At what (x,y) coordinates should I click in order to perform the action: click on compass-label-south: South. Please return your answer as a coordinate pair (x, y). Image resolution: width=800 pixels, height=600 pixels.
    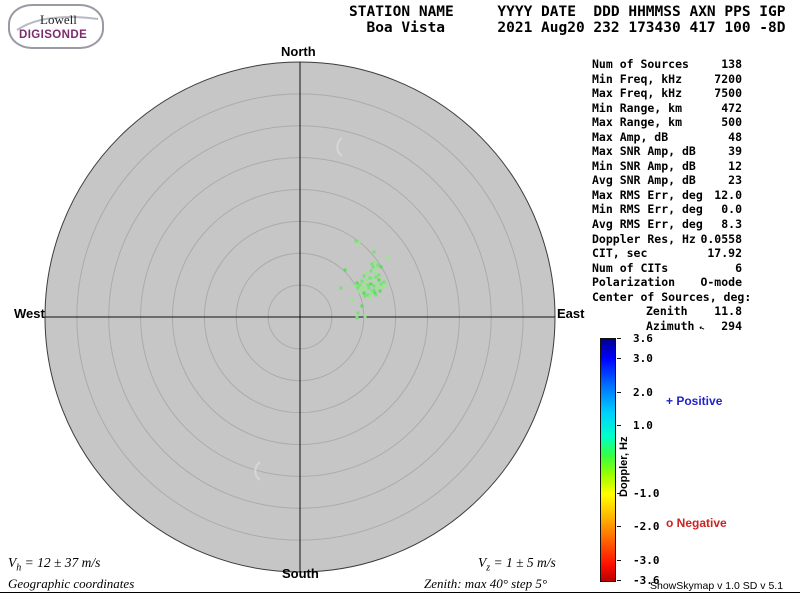
    Looking at the image, I should click on (300, 573).